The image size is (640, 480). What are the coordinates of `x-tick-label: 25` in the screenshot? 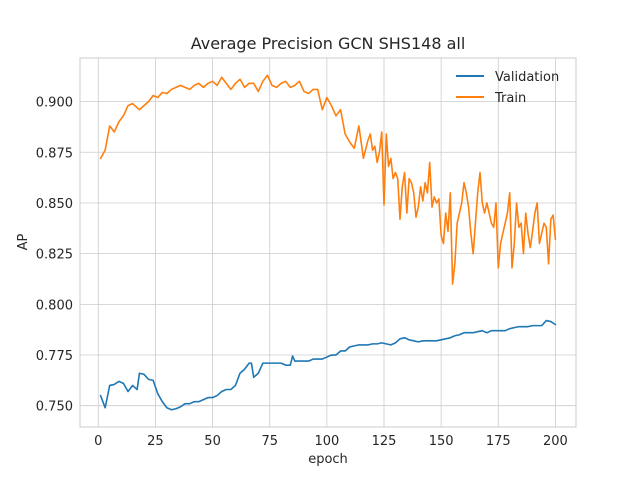 It's located at (155, 441).